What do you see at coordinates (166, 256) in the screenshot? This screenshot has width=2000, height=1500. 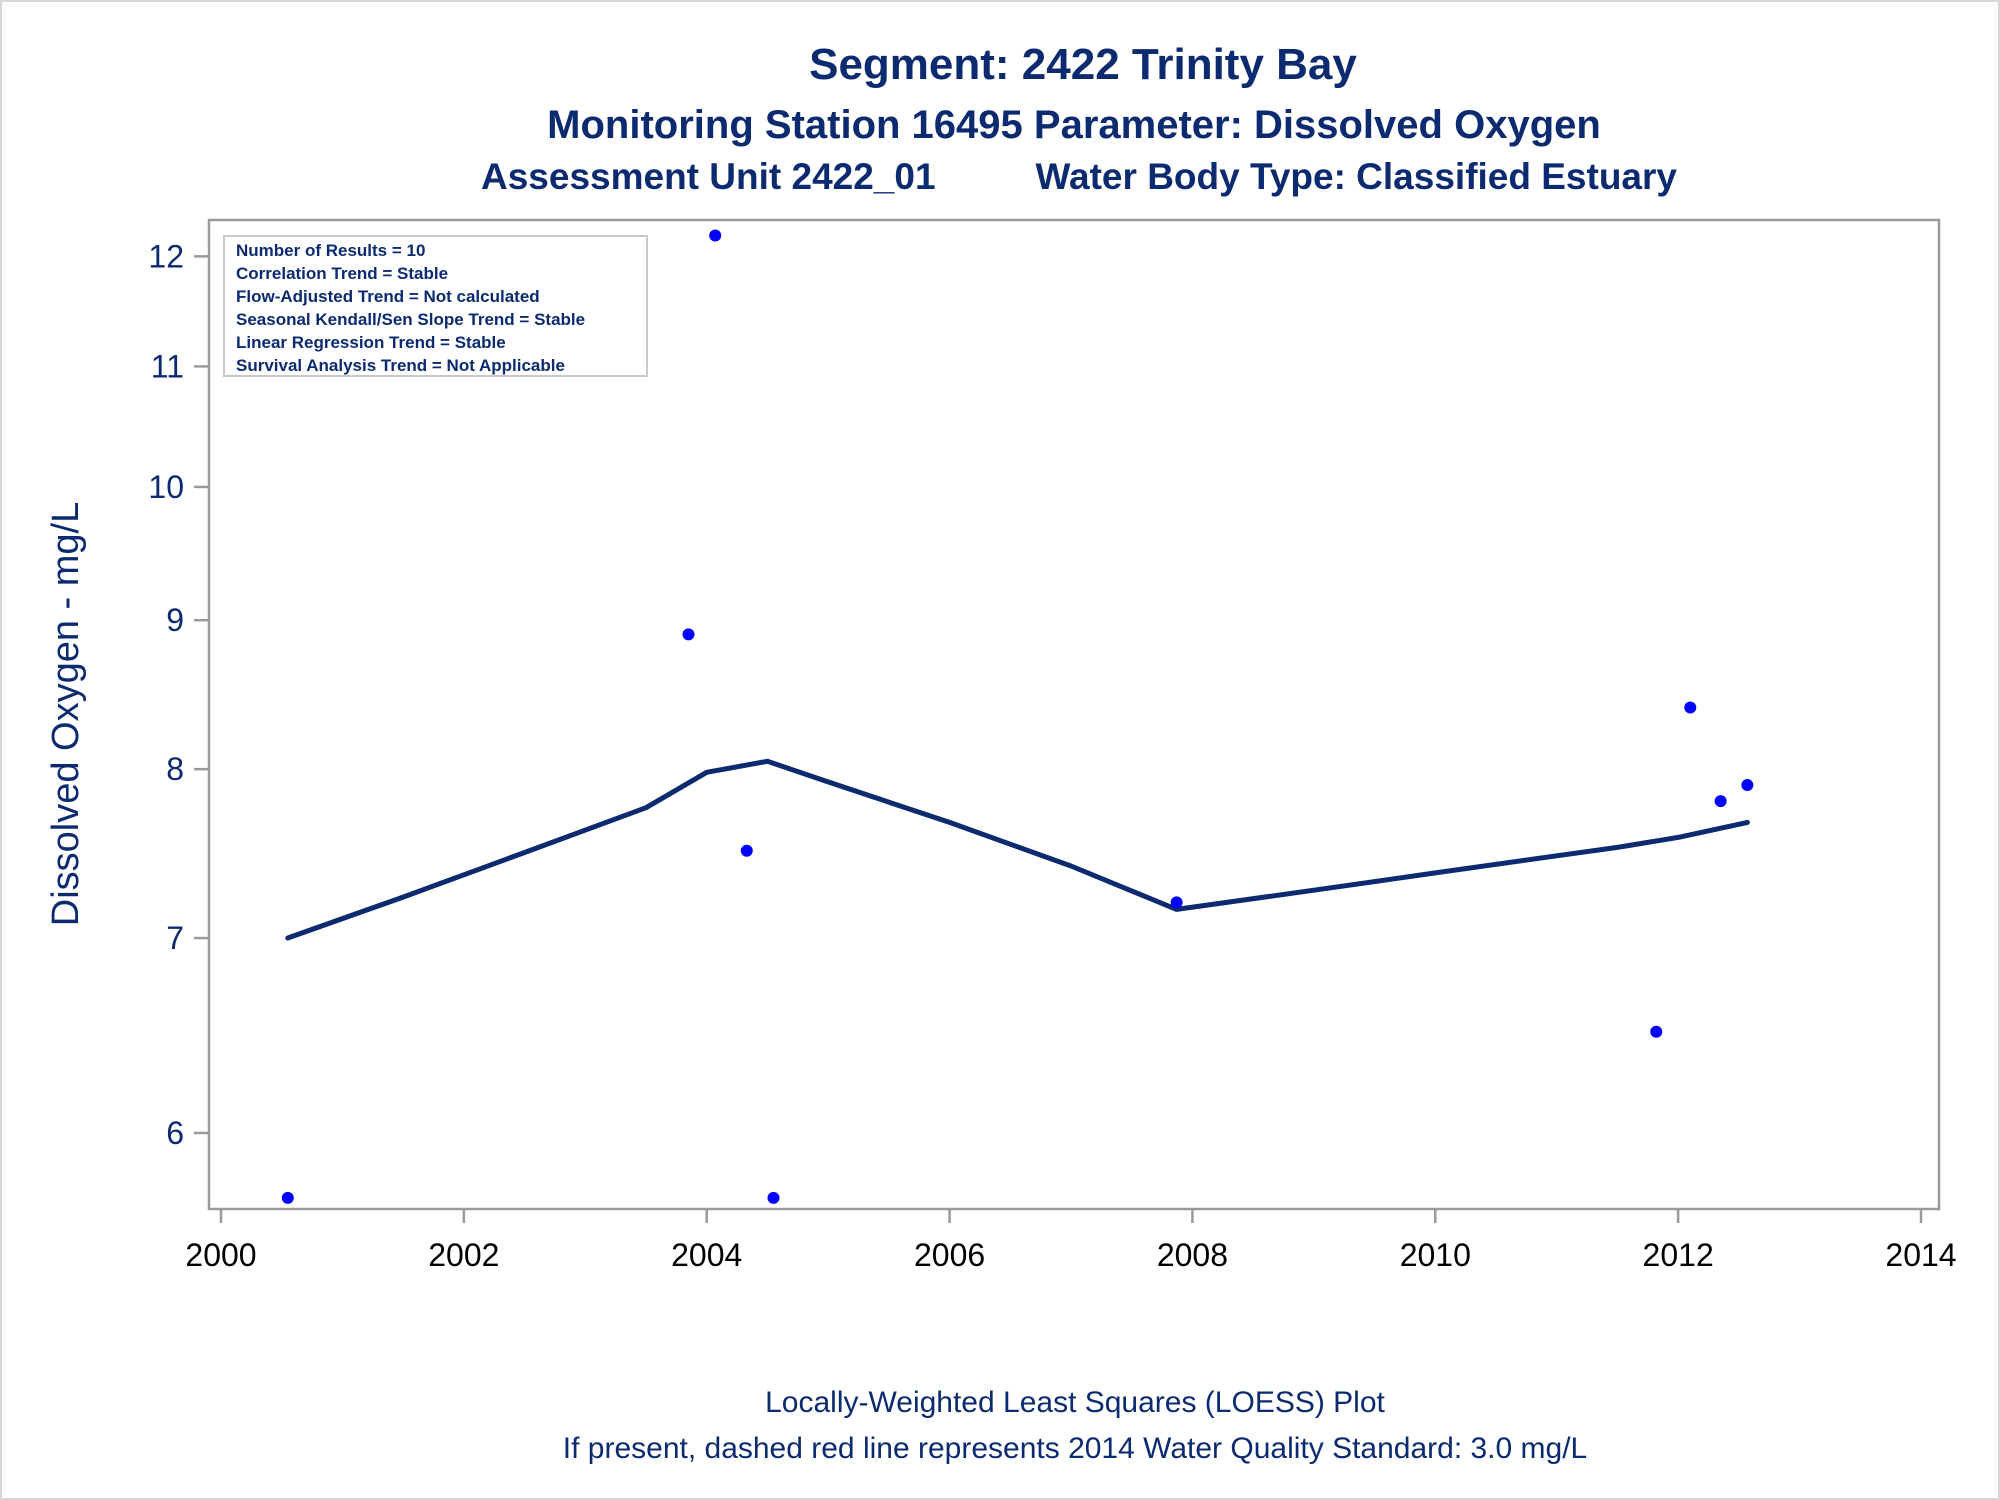 I see `y-tick-label: 12` at bounding box center [166, 256].